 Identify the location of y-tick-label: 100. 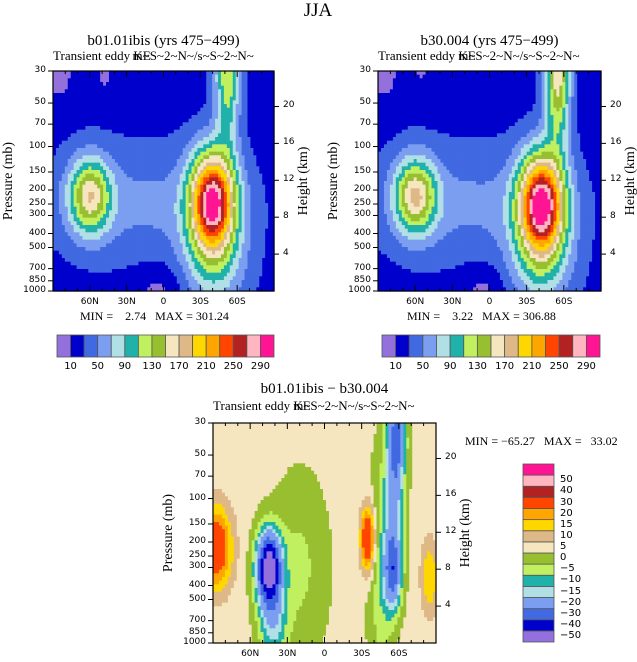
(197, 497).